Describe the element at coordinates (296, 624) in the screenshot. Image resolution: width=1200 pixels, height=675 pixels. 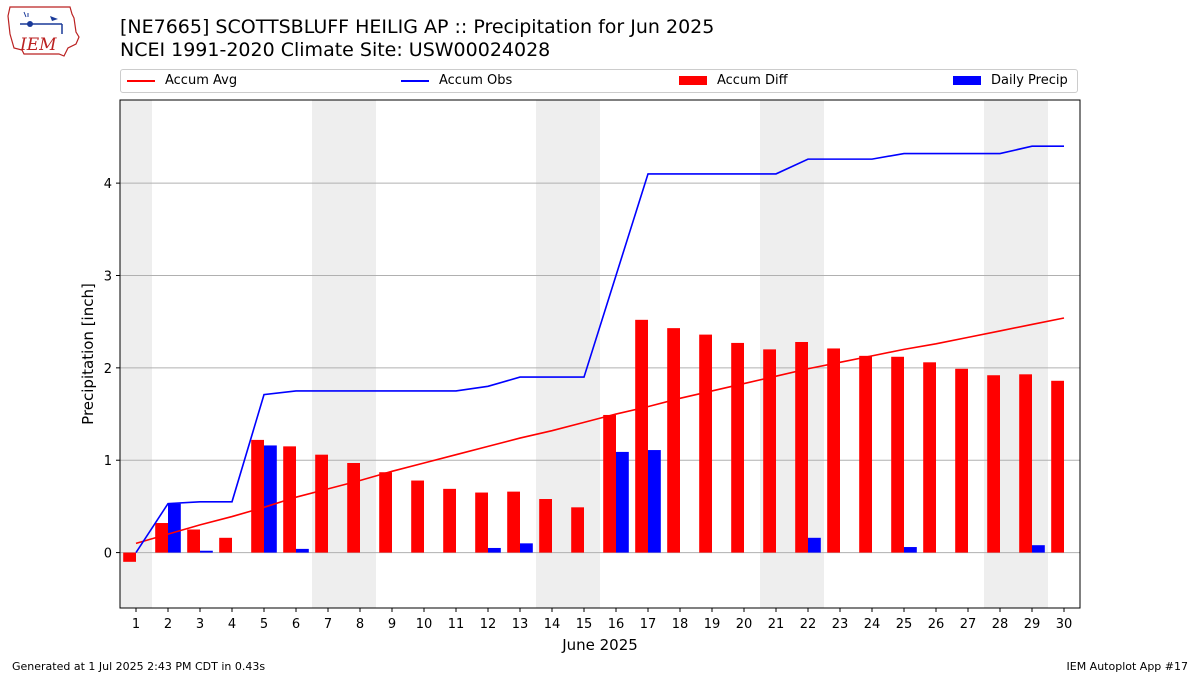
I see `x-tick-label: 6` at that location.